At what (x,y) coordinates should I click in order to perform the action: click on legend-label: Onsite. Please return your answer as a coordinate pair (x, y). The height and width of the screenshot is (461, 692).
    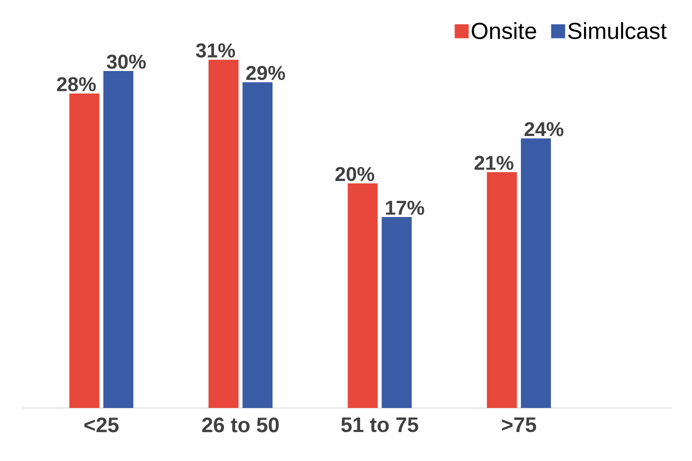
    Looking at the image, I should click on (504, 31).